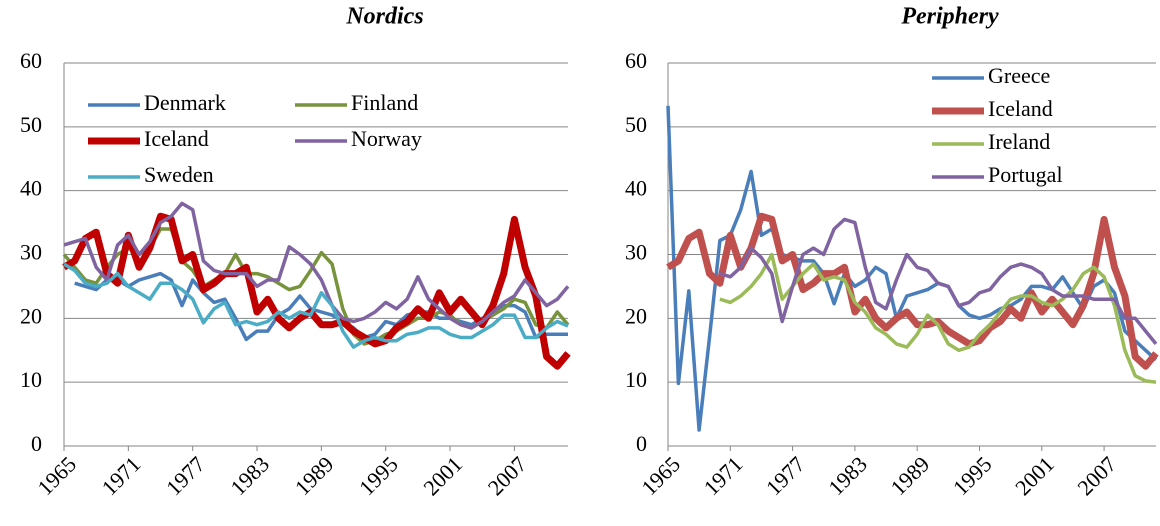 This screenshot has height=526, width=1160. What do you see at coordinates (384, 102) in the screenshot?
I see `legend-label: Finland` at bounding box center [384, 102].